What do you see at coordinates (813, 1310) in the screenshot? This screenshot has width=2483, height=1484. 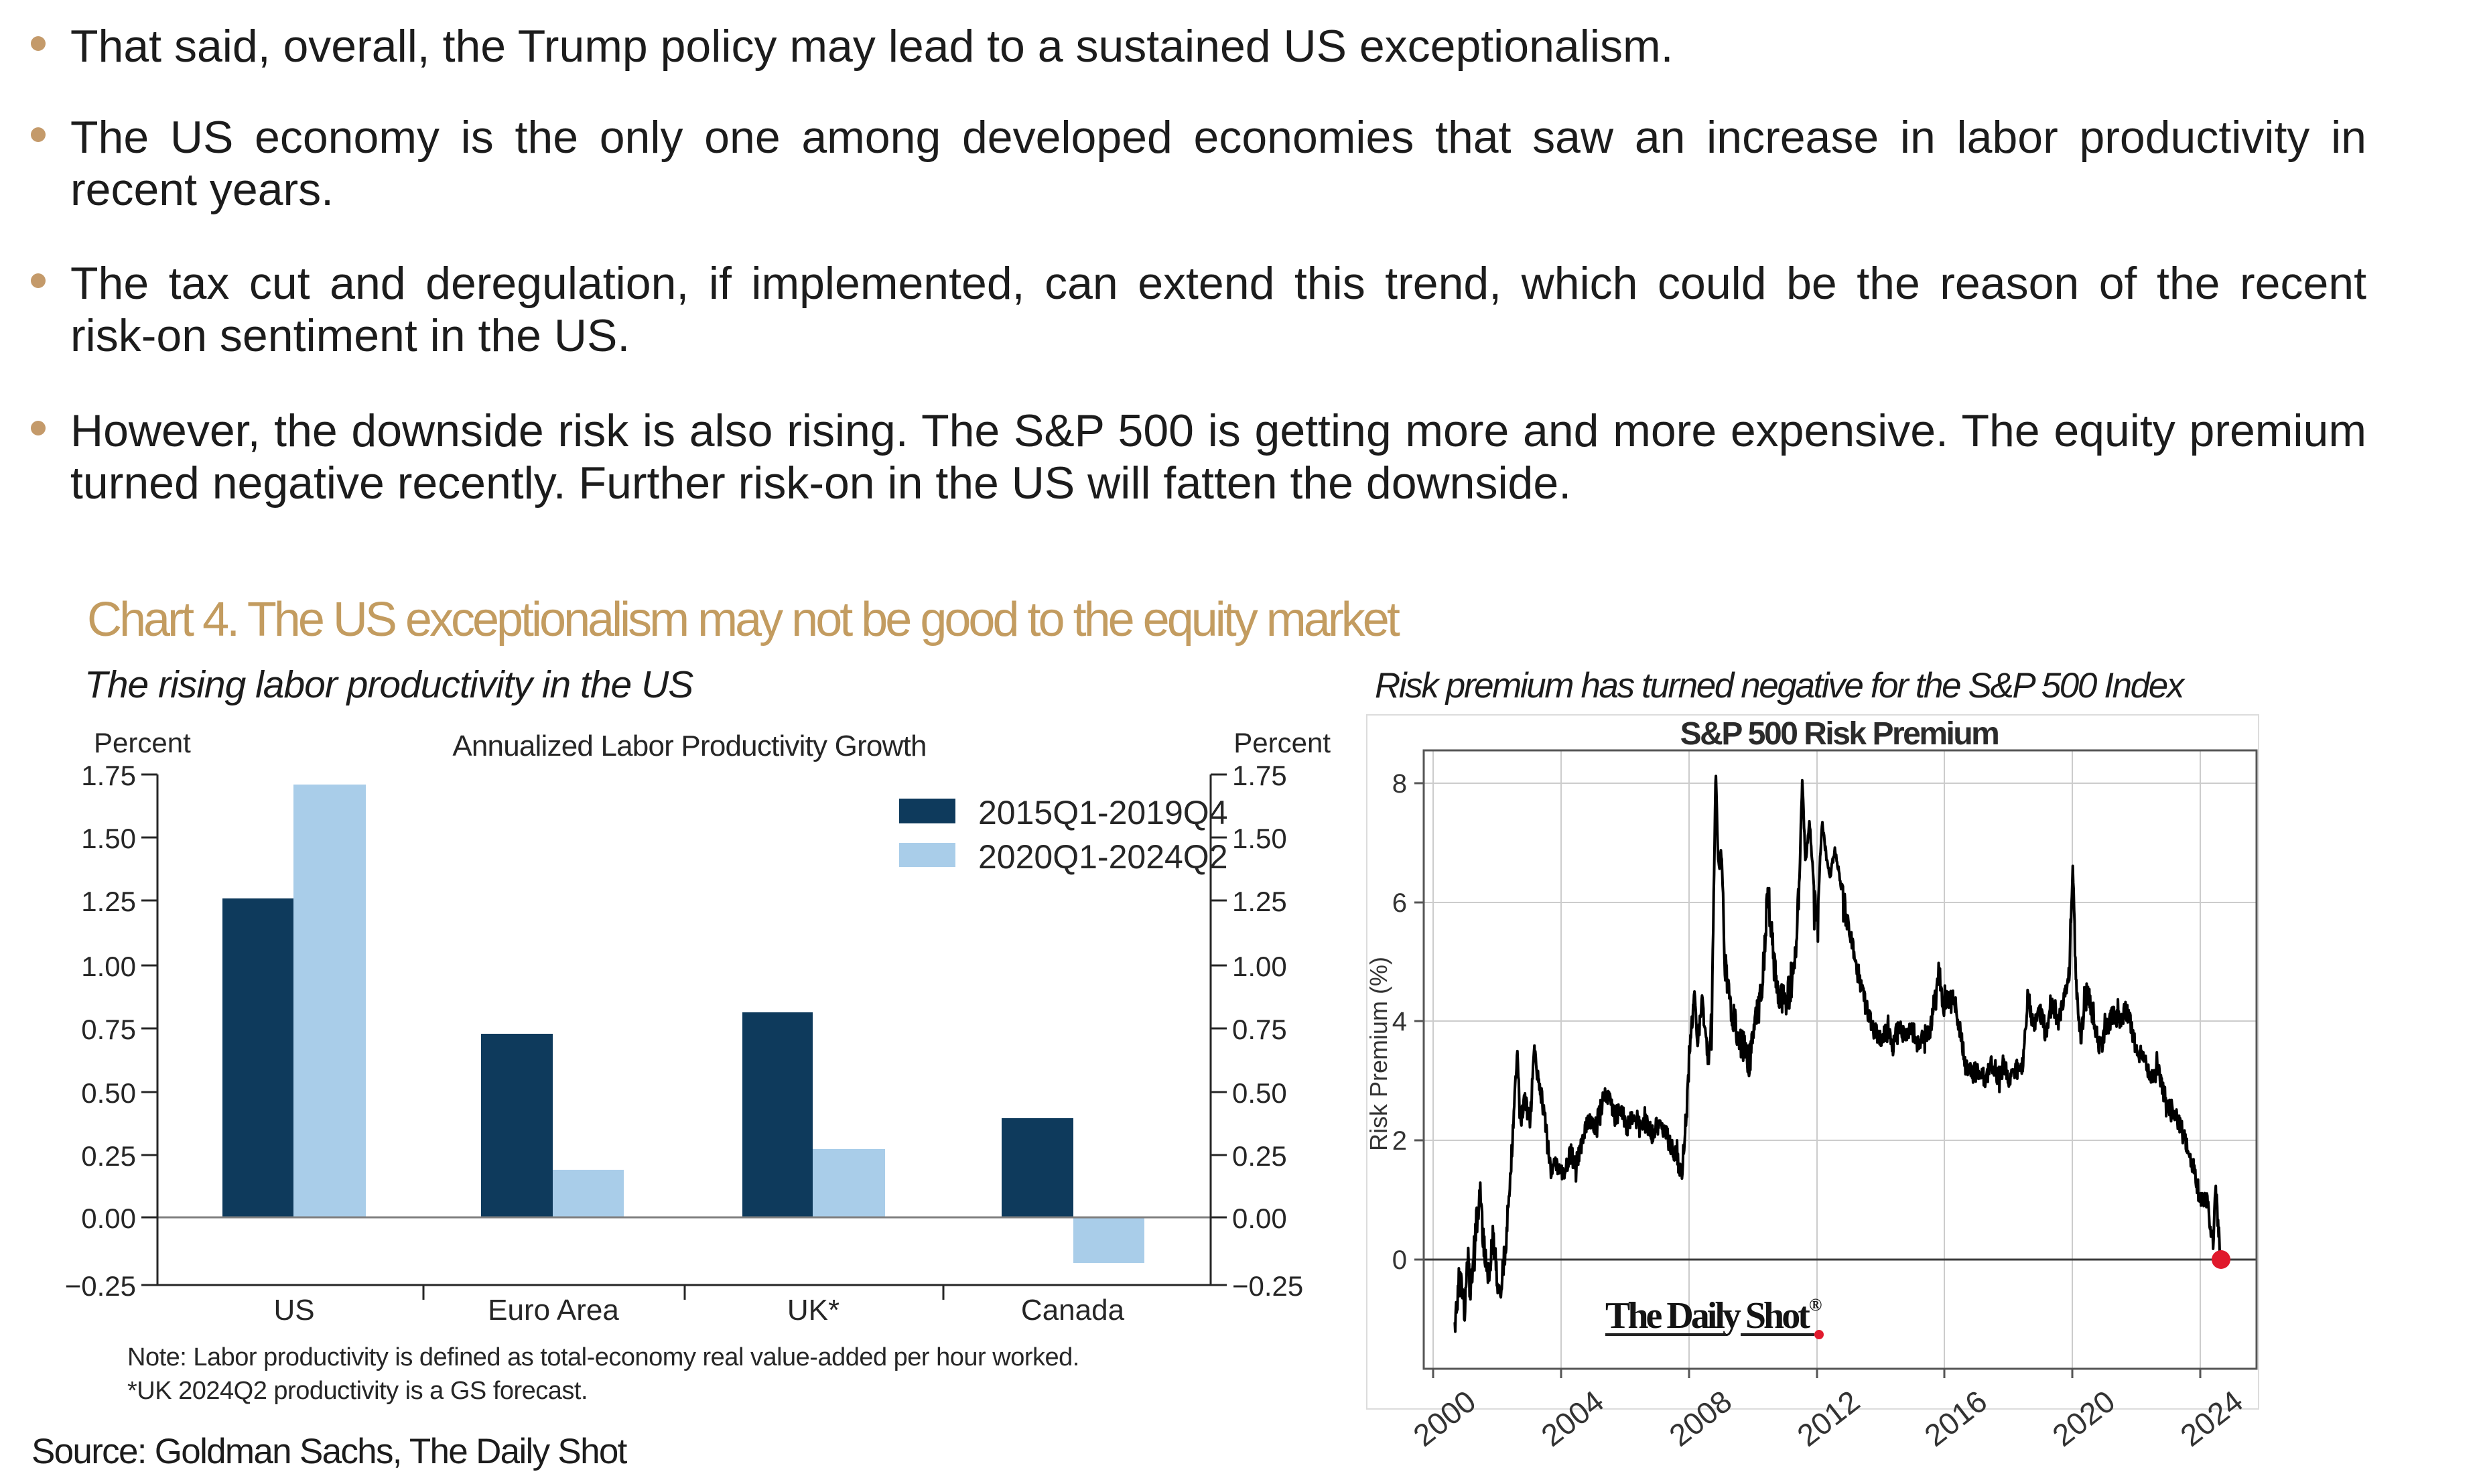 I see `svg-text: UK*` at bounding box center [813, 1310].